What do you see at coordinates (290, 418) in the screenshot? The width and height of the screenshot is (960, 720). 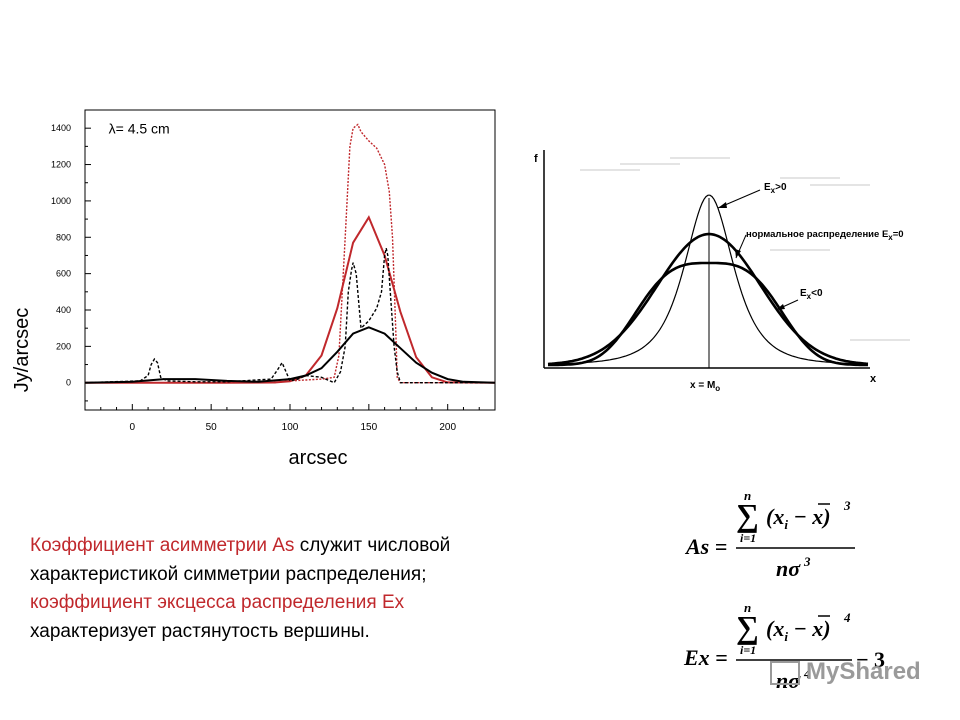 I see `x-axis-ticks: 0 50 100 150 200` at bounding box center [290, 418].